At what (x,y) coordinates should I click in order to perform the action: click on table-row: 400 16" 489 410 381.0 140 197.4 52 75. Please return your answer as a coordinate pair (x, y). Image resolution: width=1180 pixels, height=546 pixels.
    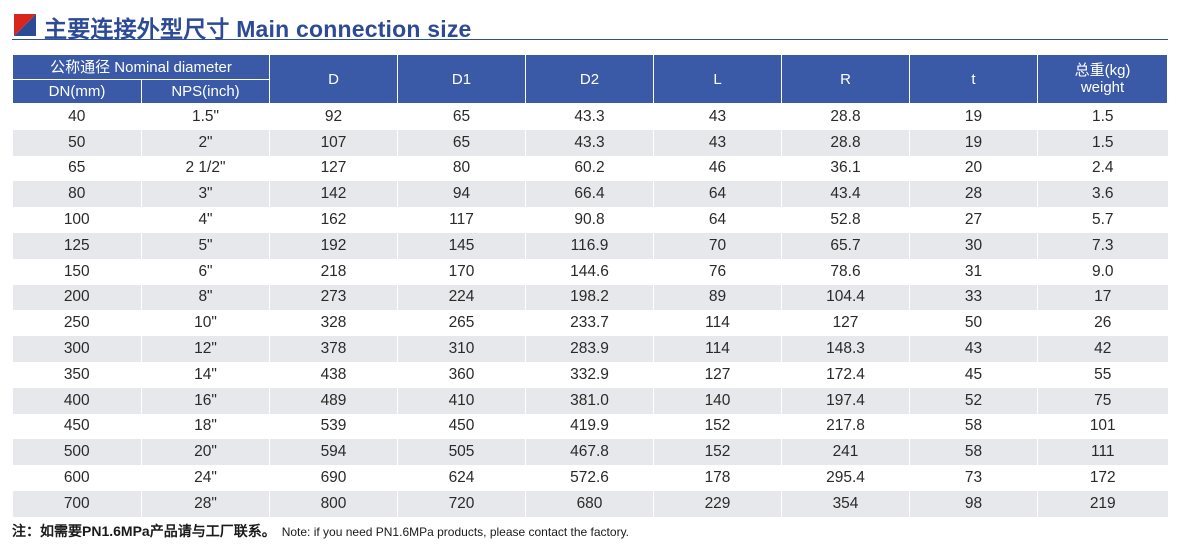
    Looking at the image, I should click on (590, 400).